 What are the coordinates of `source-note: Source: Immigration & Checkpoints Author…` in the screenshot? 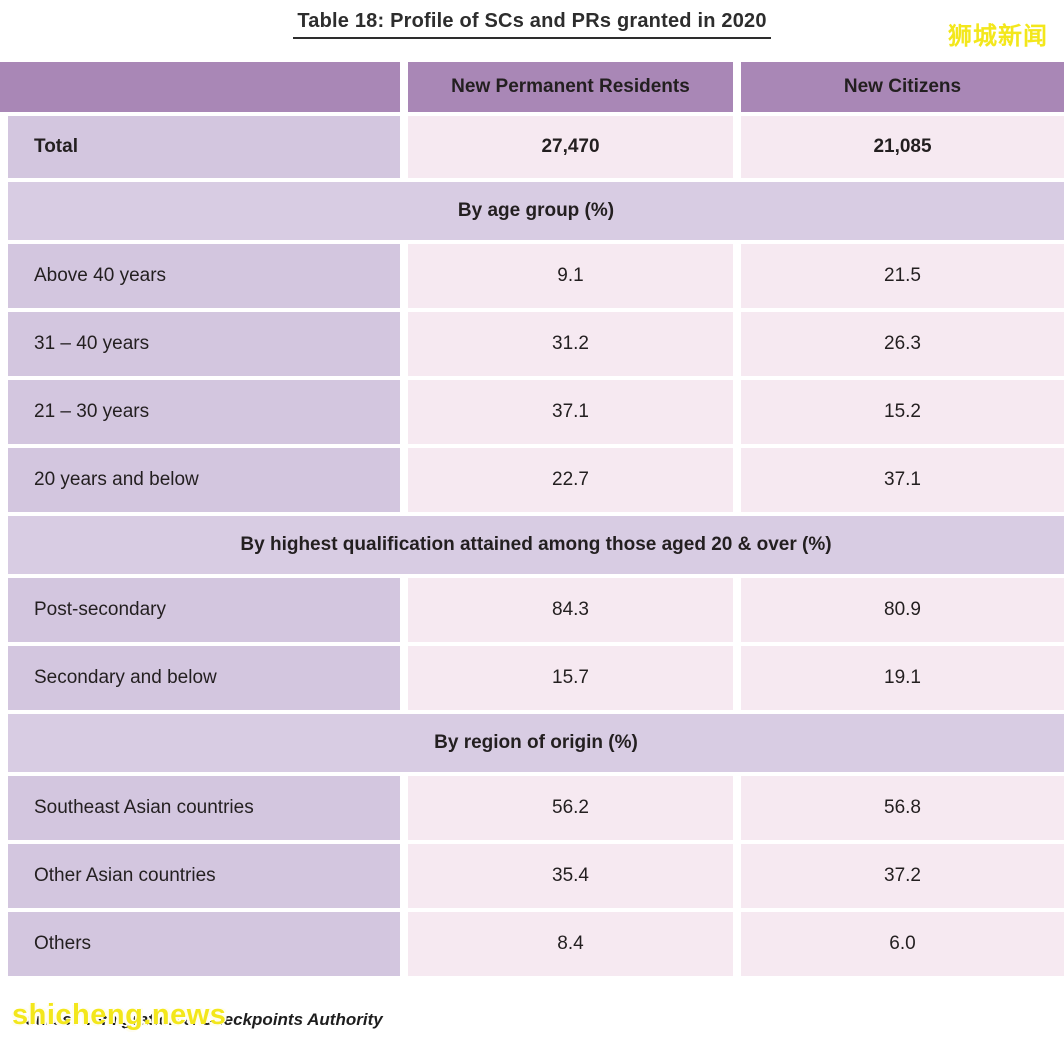 It's located at (198, 1019).